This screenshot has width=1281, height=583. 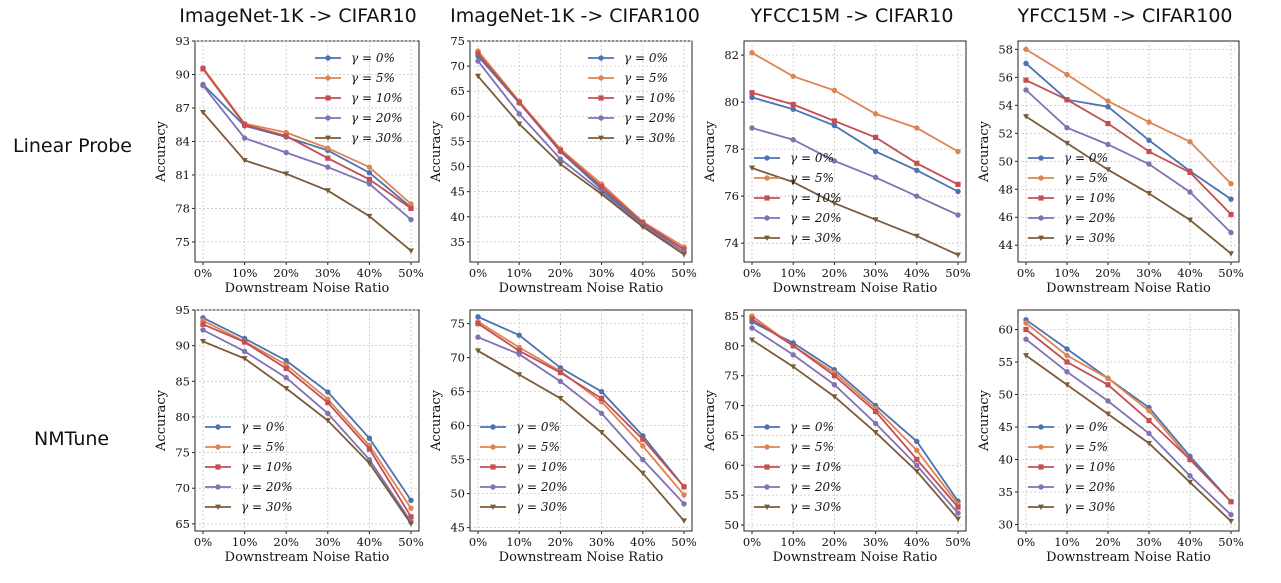 What do you see at coordinates (1090, 218) in the screenshot?
I see `legend-label: γ = 20%` at bounding box center [1090, 218].